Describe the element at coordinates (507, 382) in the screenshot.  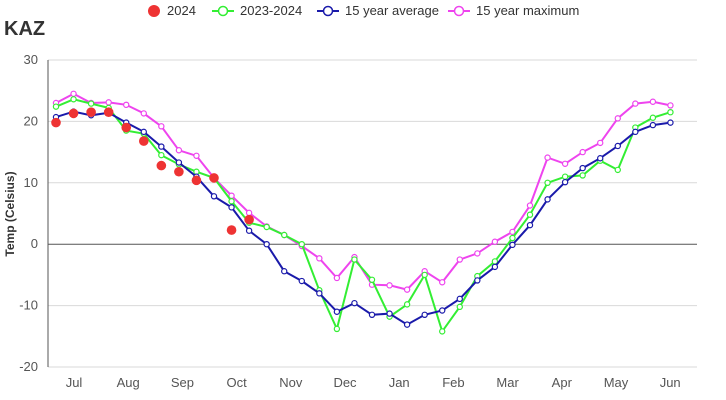
I see `x-tick-label: Mar` at that location.